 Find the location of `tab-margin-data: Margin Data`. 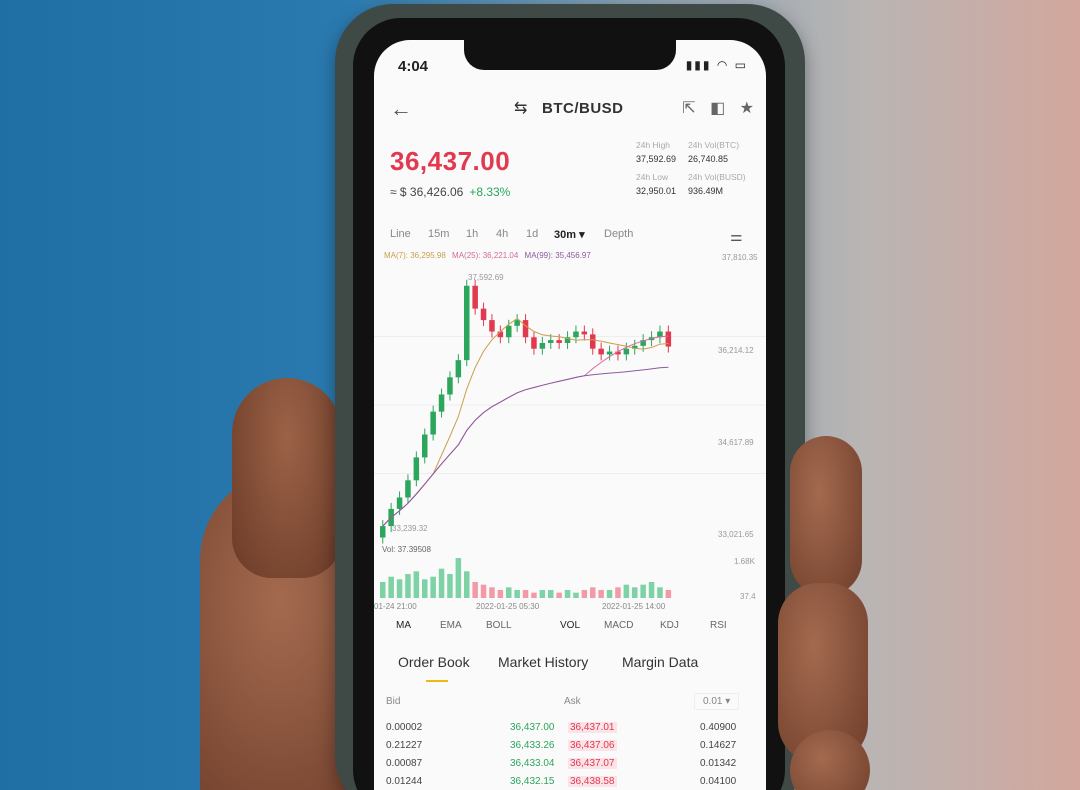

tab-margin-data: Margin Data is located at coordinates (660, 662).